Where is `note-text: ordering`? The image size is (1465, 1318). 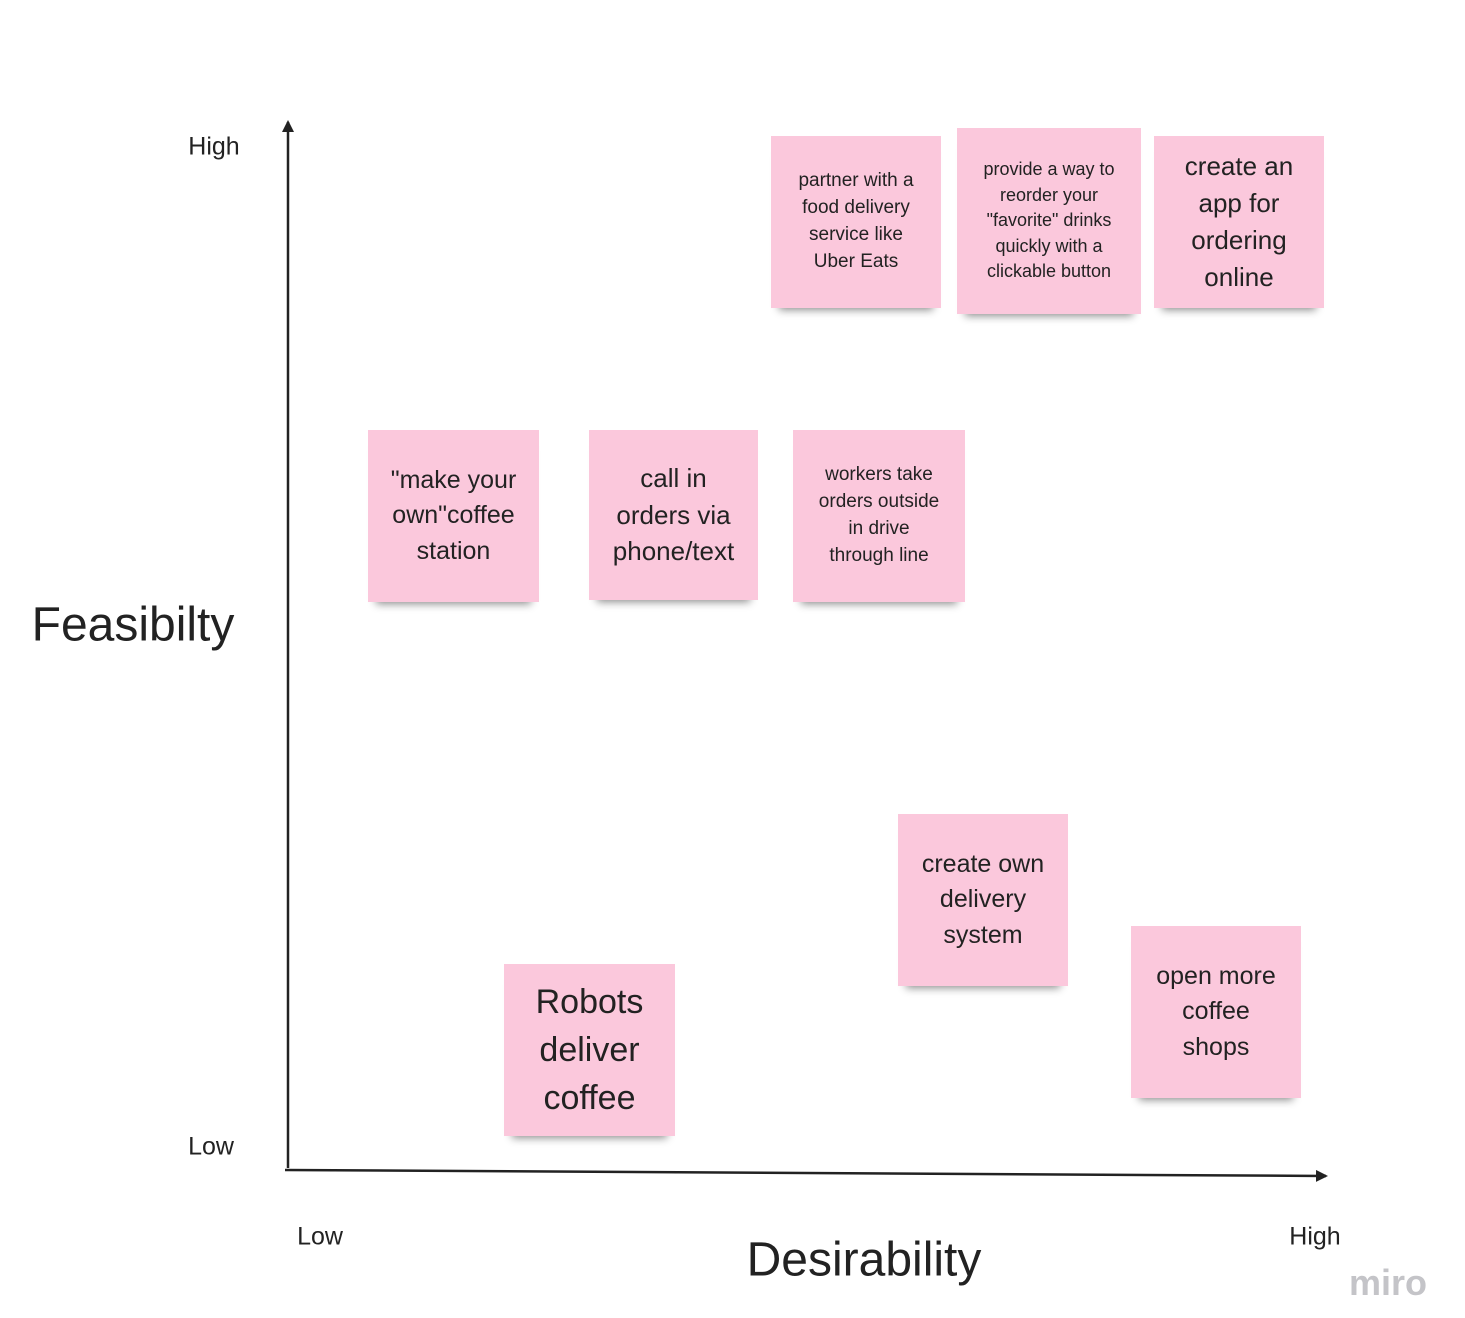
note-text: ordering is located at coordinates (1239, 240).